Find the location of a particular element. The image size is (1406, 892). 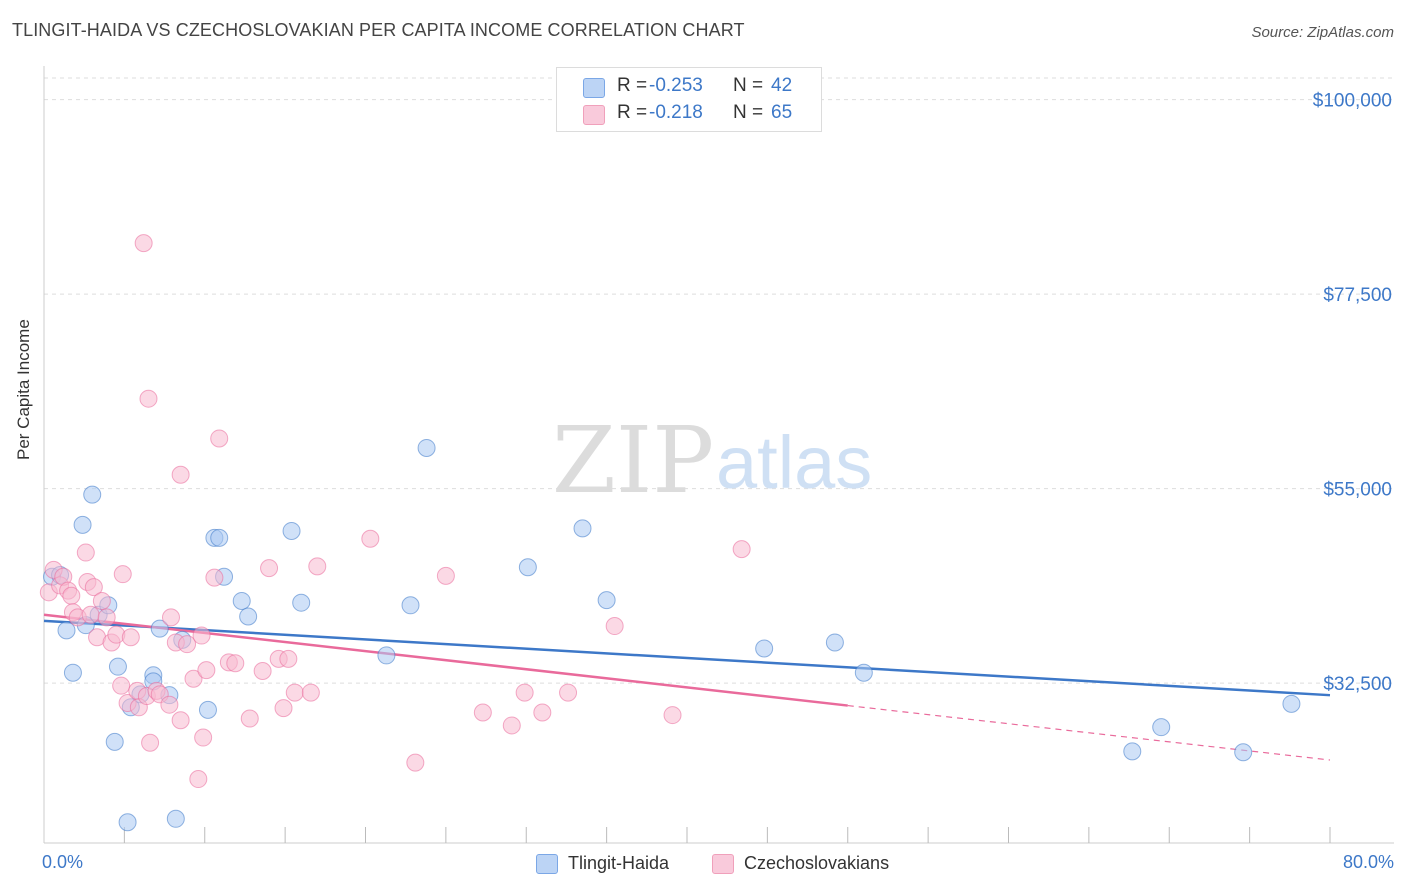

stats-n-label: N = is located at coordinates (748, 85).